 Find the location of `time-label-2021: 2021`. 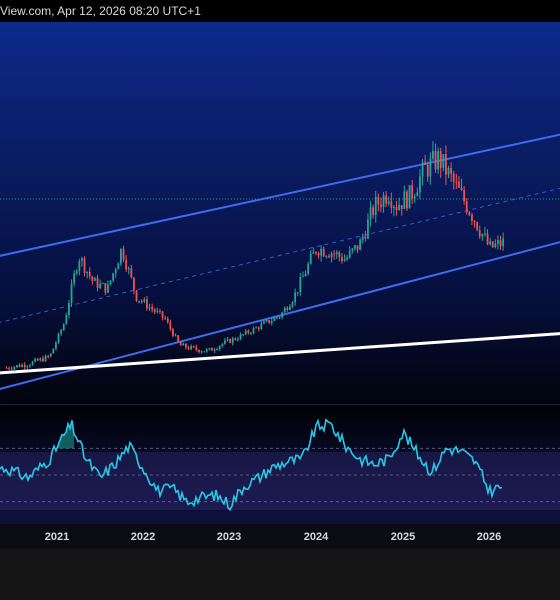

time-label-2021: 2021 is located at coordinates (57, 537).